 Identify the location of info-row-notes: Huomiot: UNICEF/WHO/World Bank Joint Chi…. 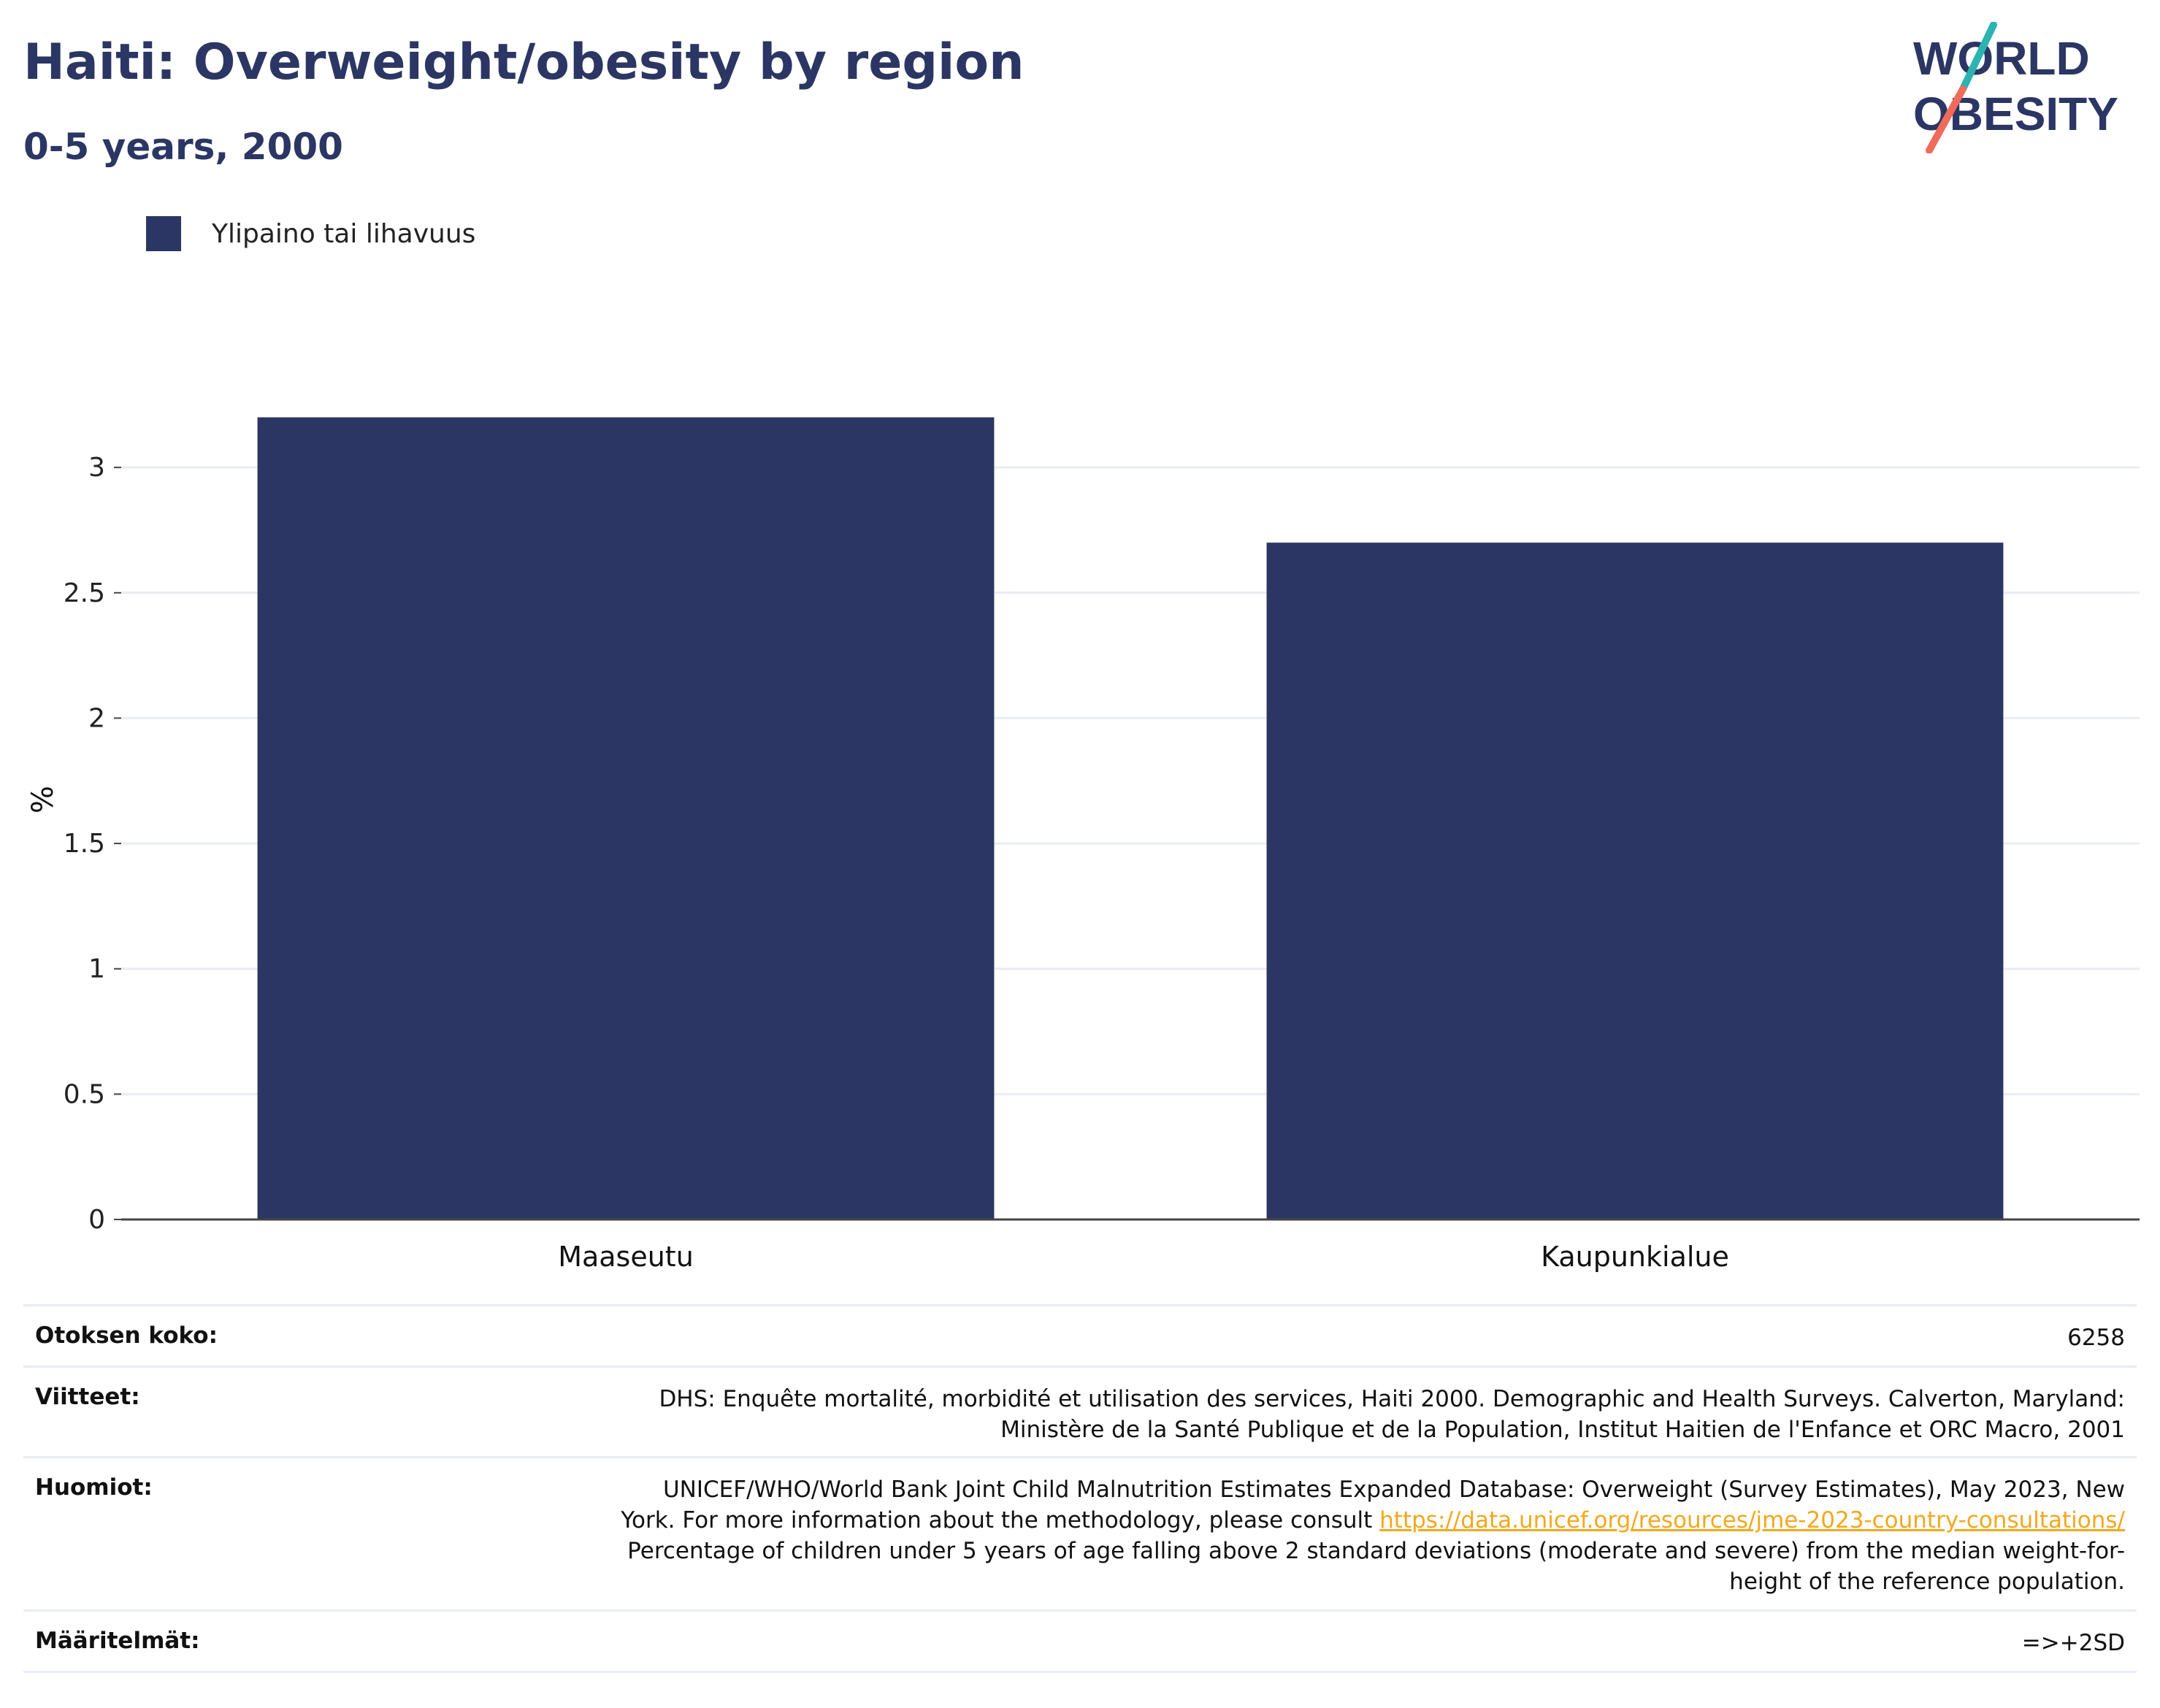
(1080, 1535).